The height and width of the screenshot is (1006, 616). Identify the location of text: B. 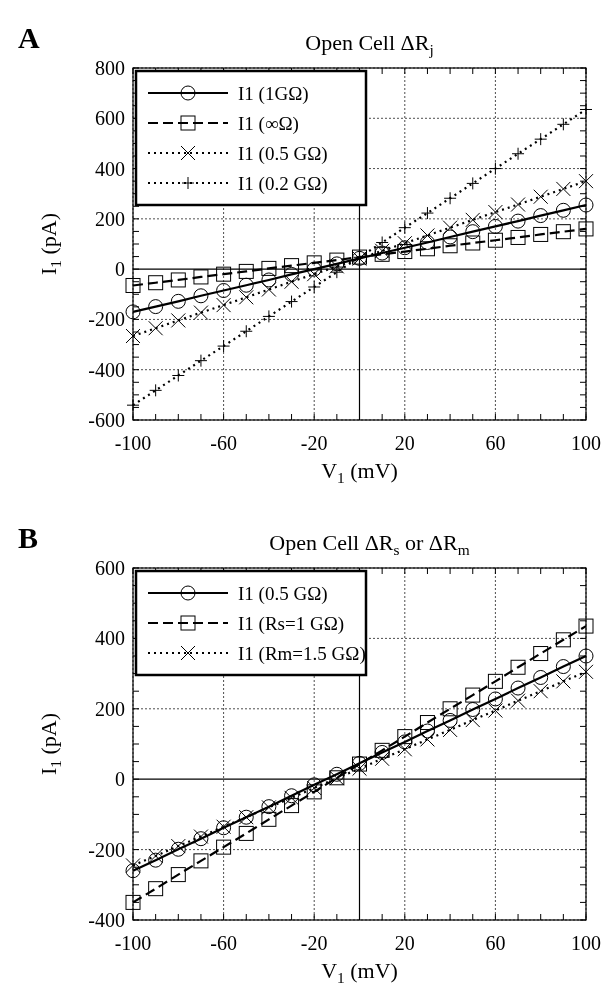
(28, 537).